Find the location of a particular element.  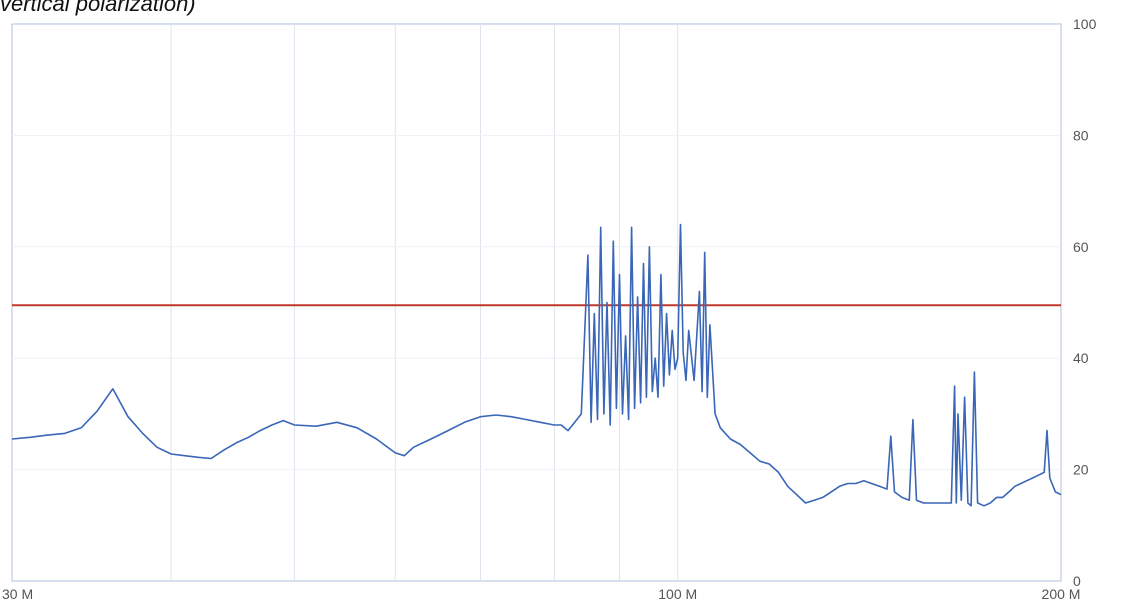

chart-title: vertical polarization) is located at coordinates (98, 8).